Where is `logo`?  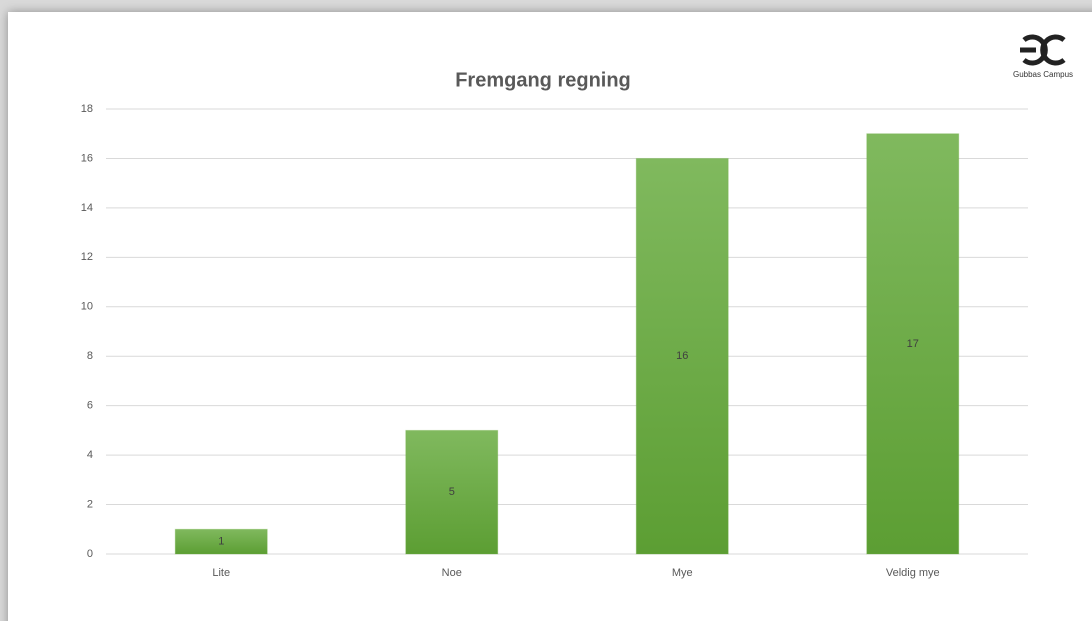 logo is located at coordinates (1043, 50).